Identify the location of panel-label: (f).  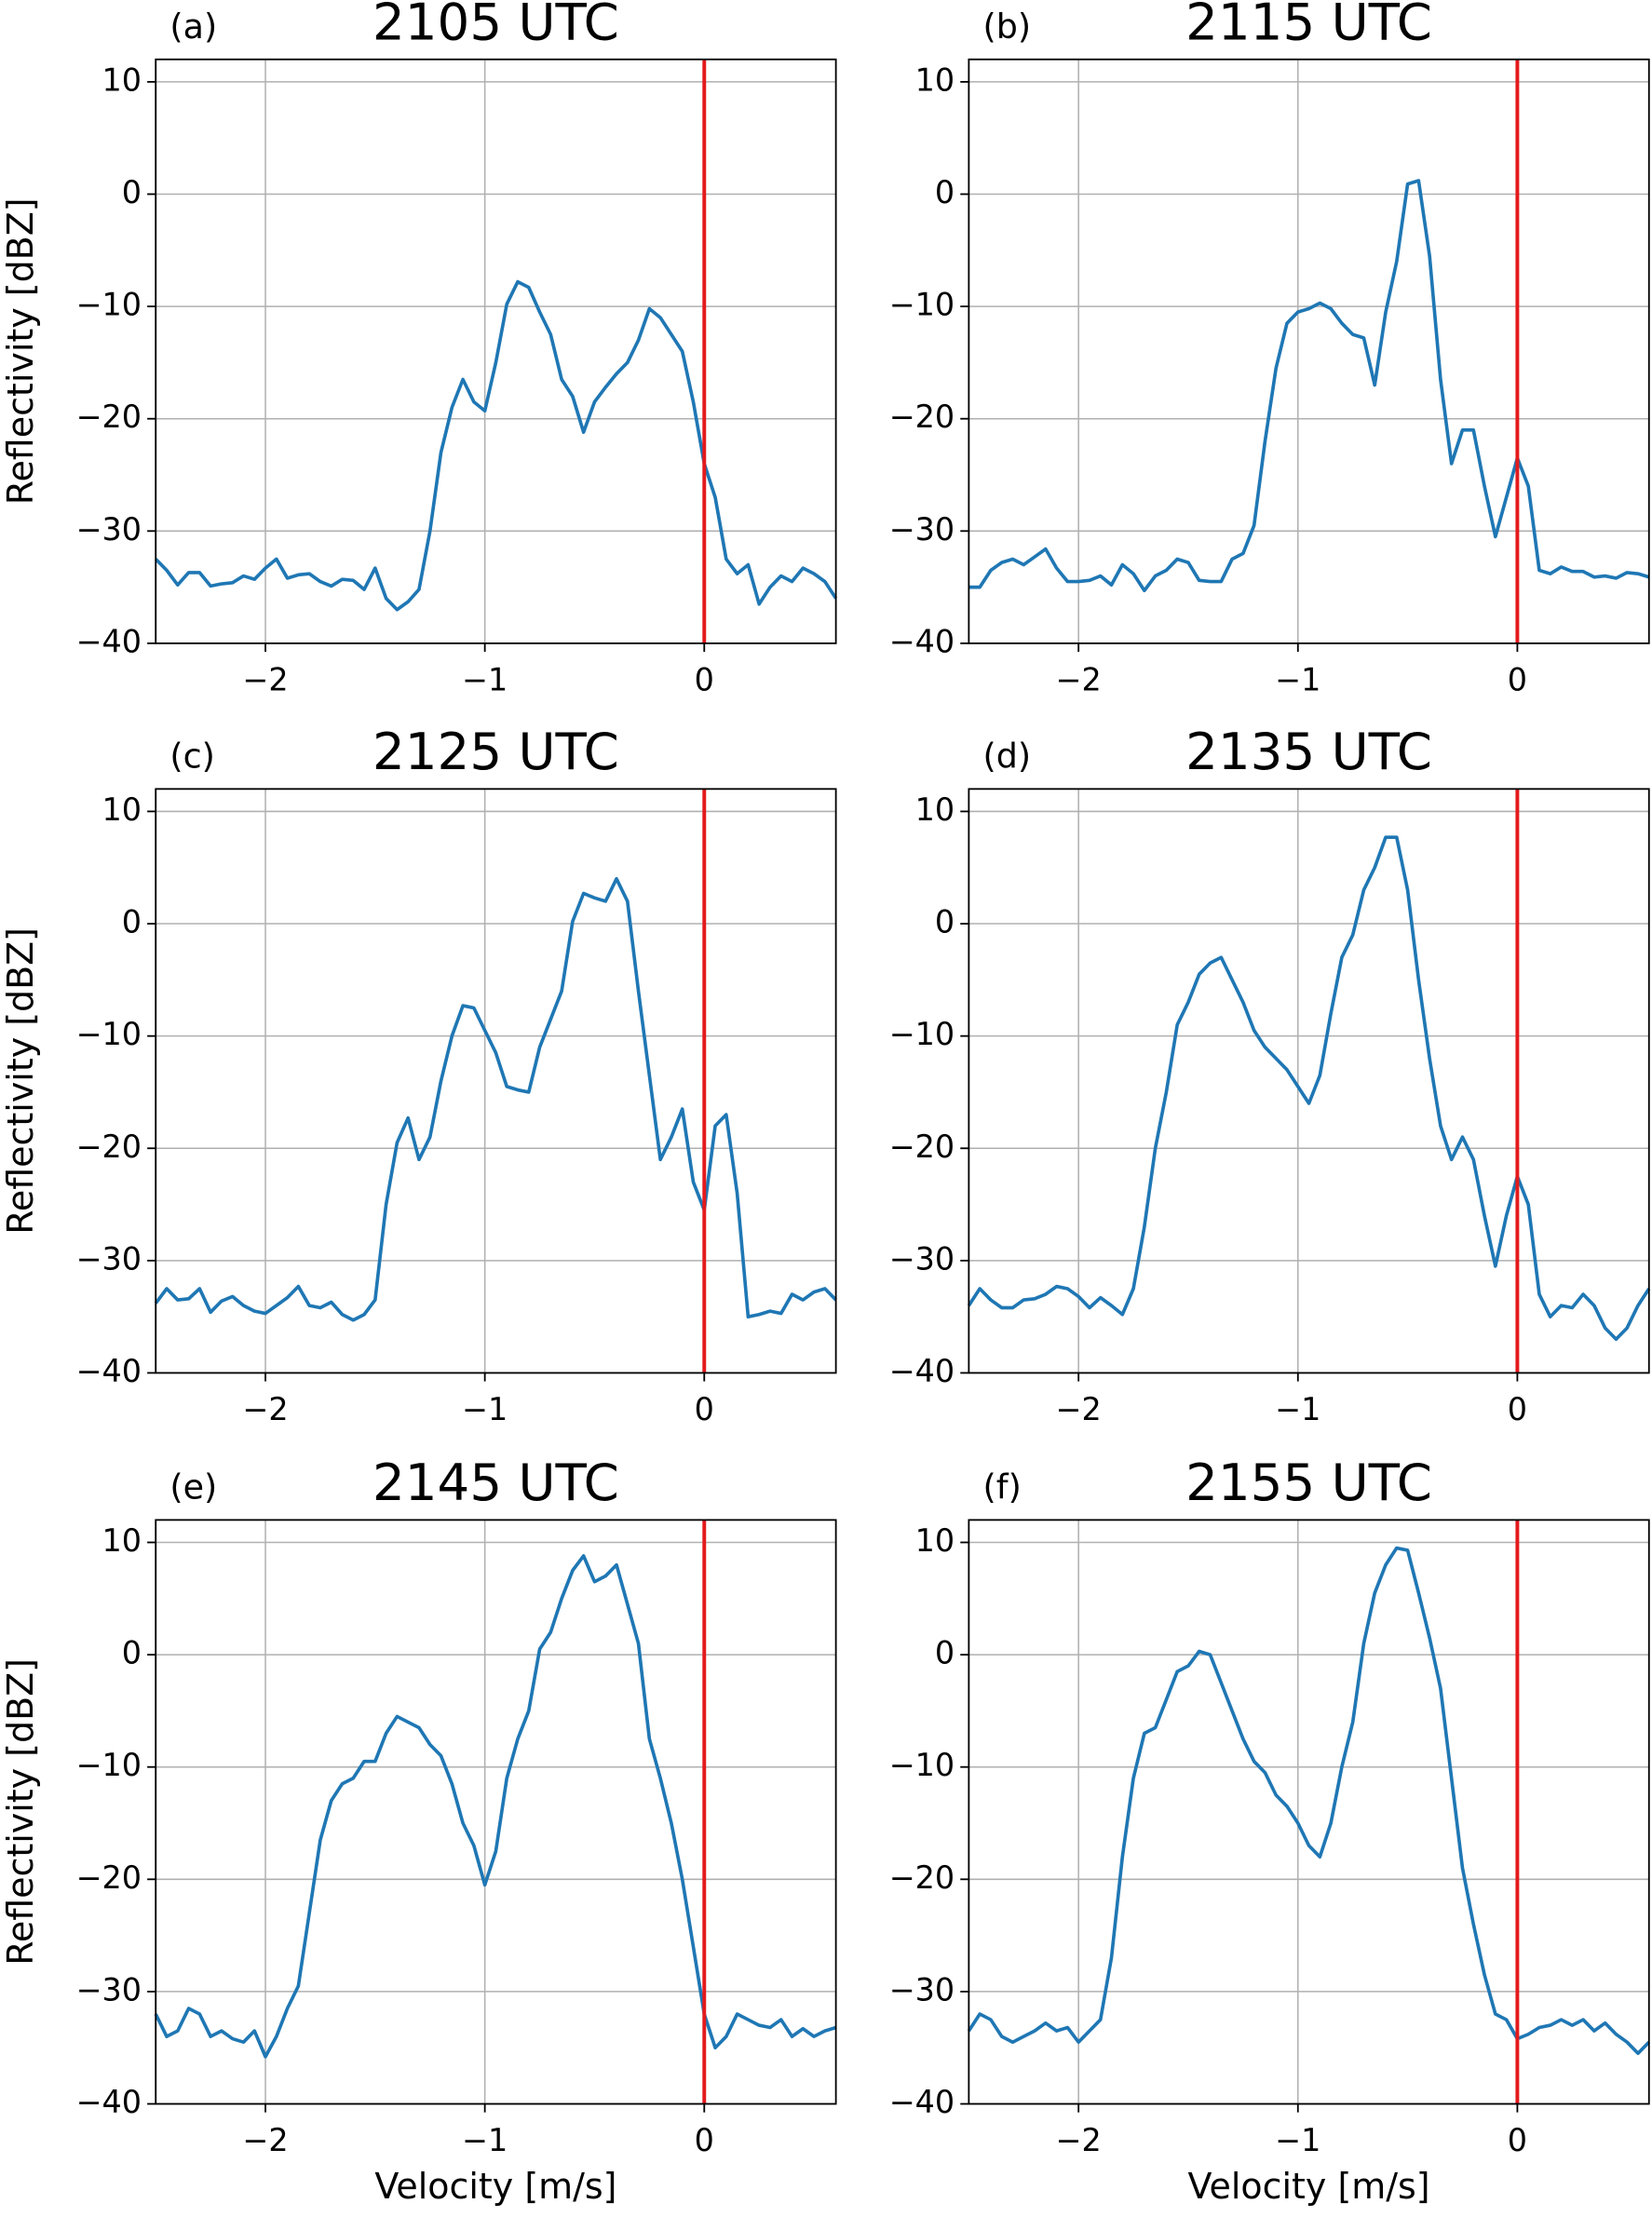
(1002, 1487).